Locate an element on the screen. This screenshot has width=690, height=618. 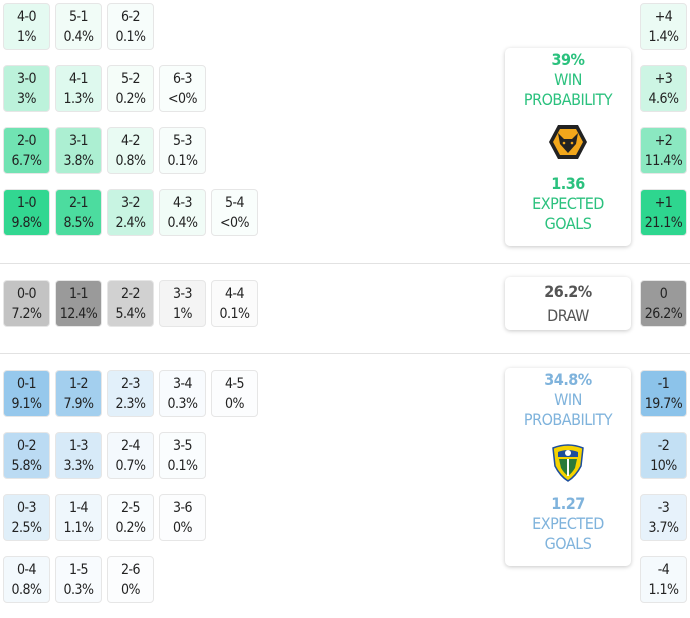
score-cell: 0-3 2.5% is located at coordinates (26, 517).